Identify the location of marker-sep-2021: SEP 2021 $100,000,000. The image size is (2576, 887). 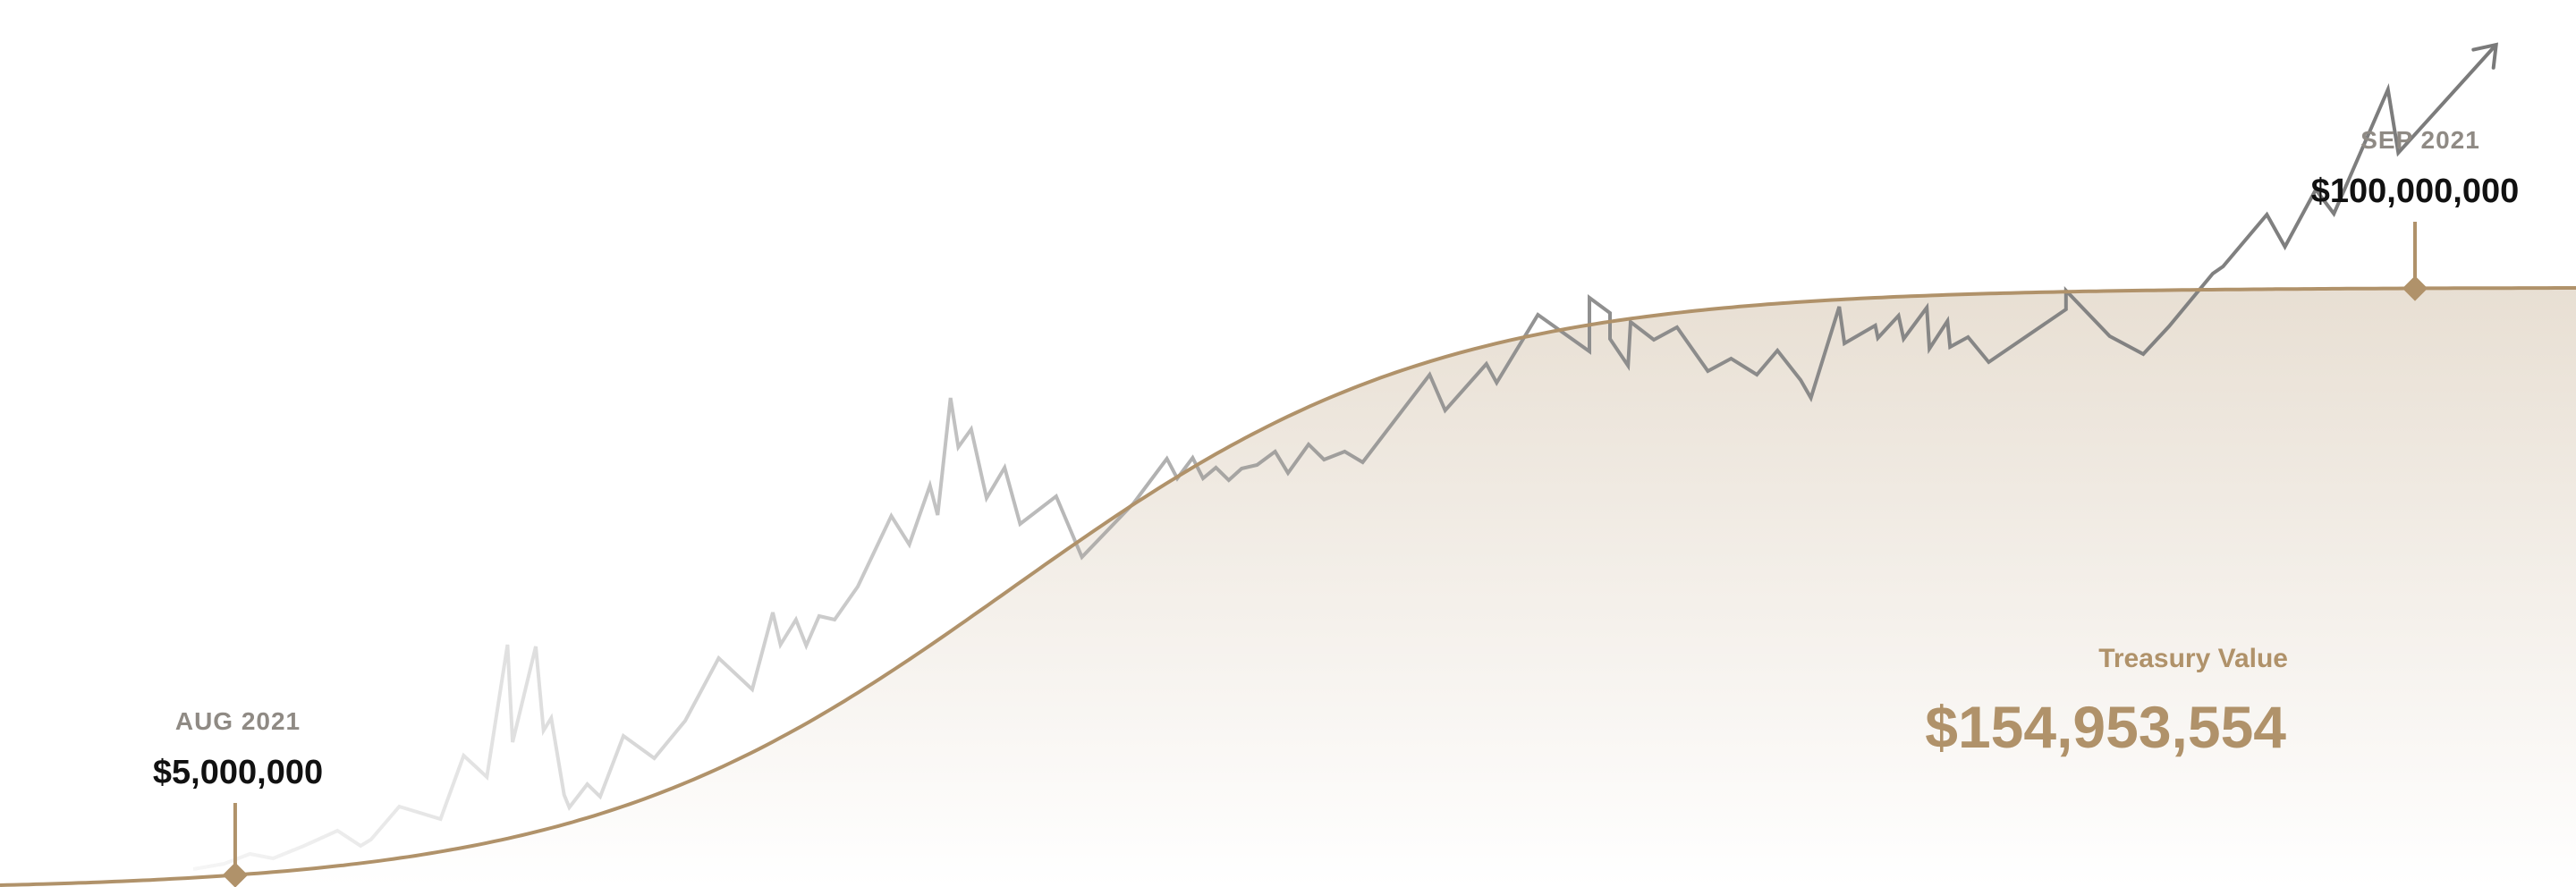
(2415, 213).